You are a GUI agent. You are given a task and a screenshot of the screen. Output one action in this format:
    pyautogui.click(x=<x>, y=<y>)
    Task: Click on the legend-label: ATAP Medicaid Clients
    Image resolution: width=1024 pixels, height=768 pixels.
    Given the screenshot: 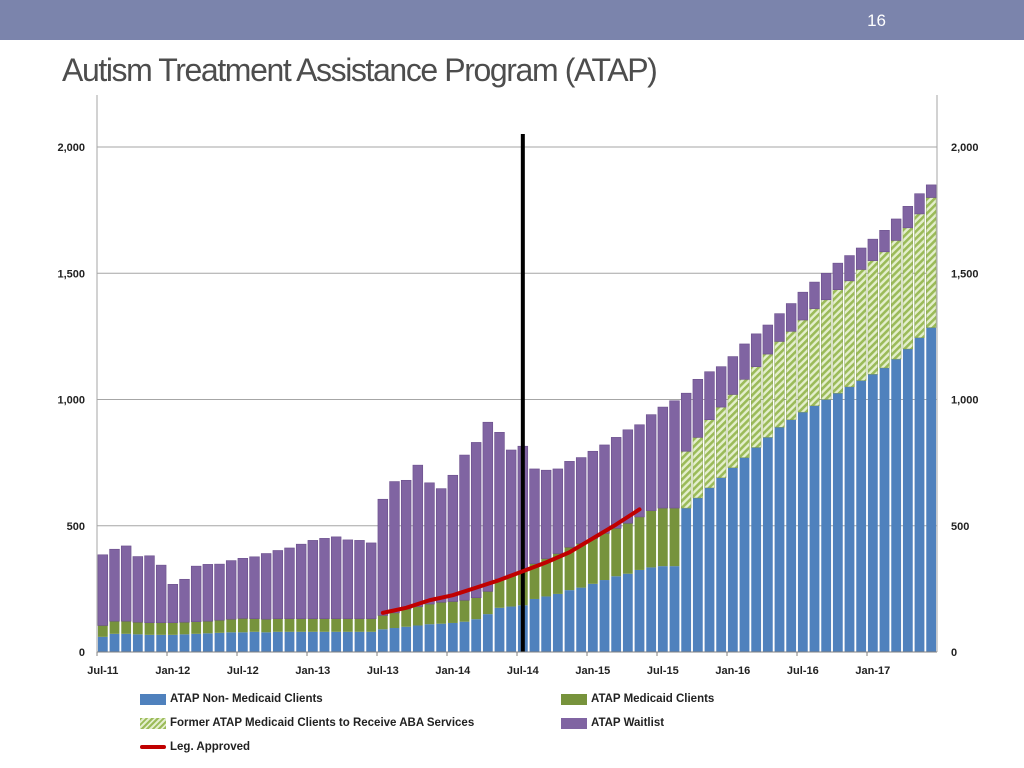 What is the action you would take?
    pyautogui.click(x=653, y=699)
    